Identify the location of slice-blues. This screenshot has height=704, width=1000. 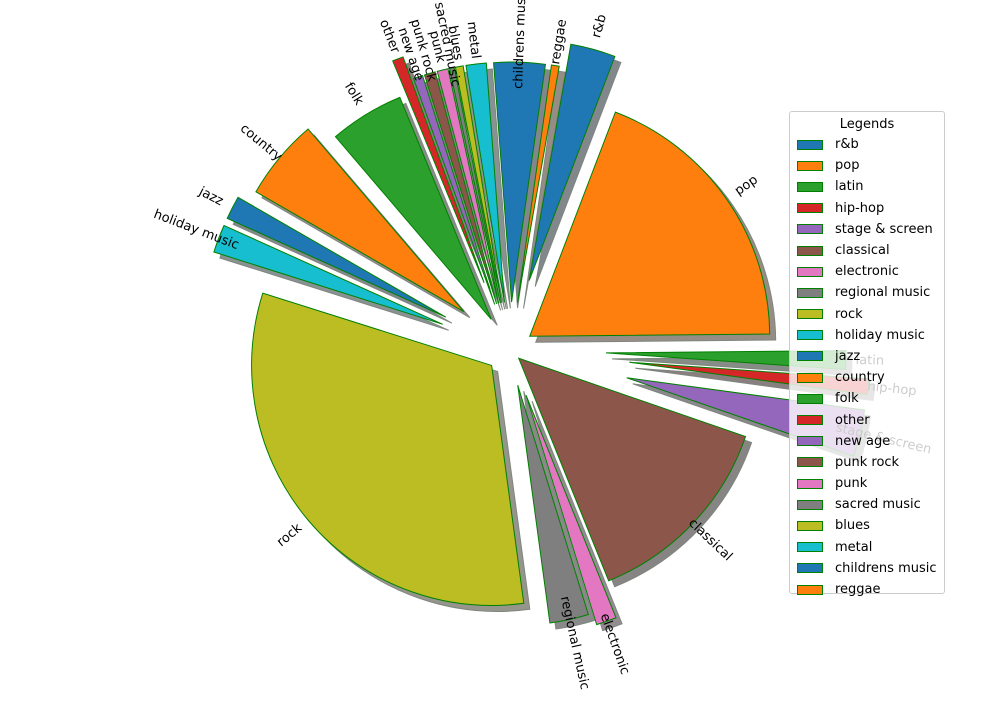
(478, 184).